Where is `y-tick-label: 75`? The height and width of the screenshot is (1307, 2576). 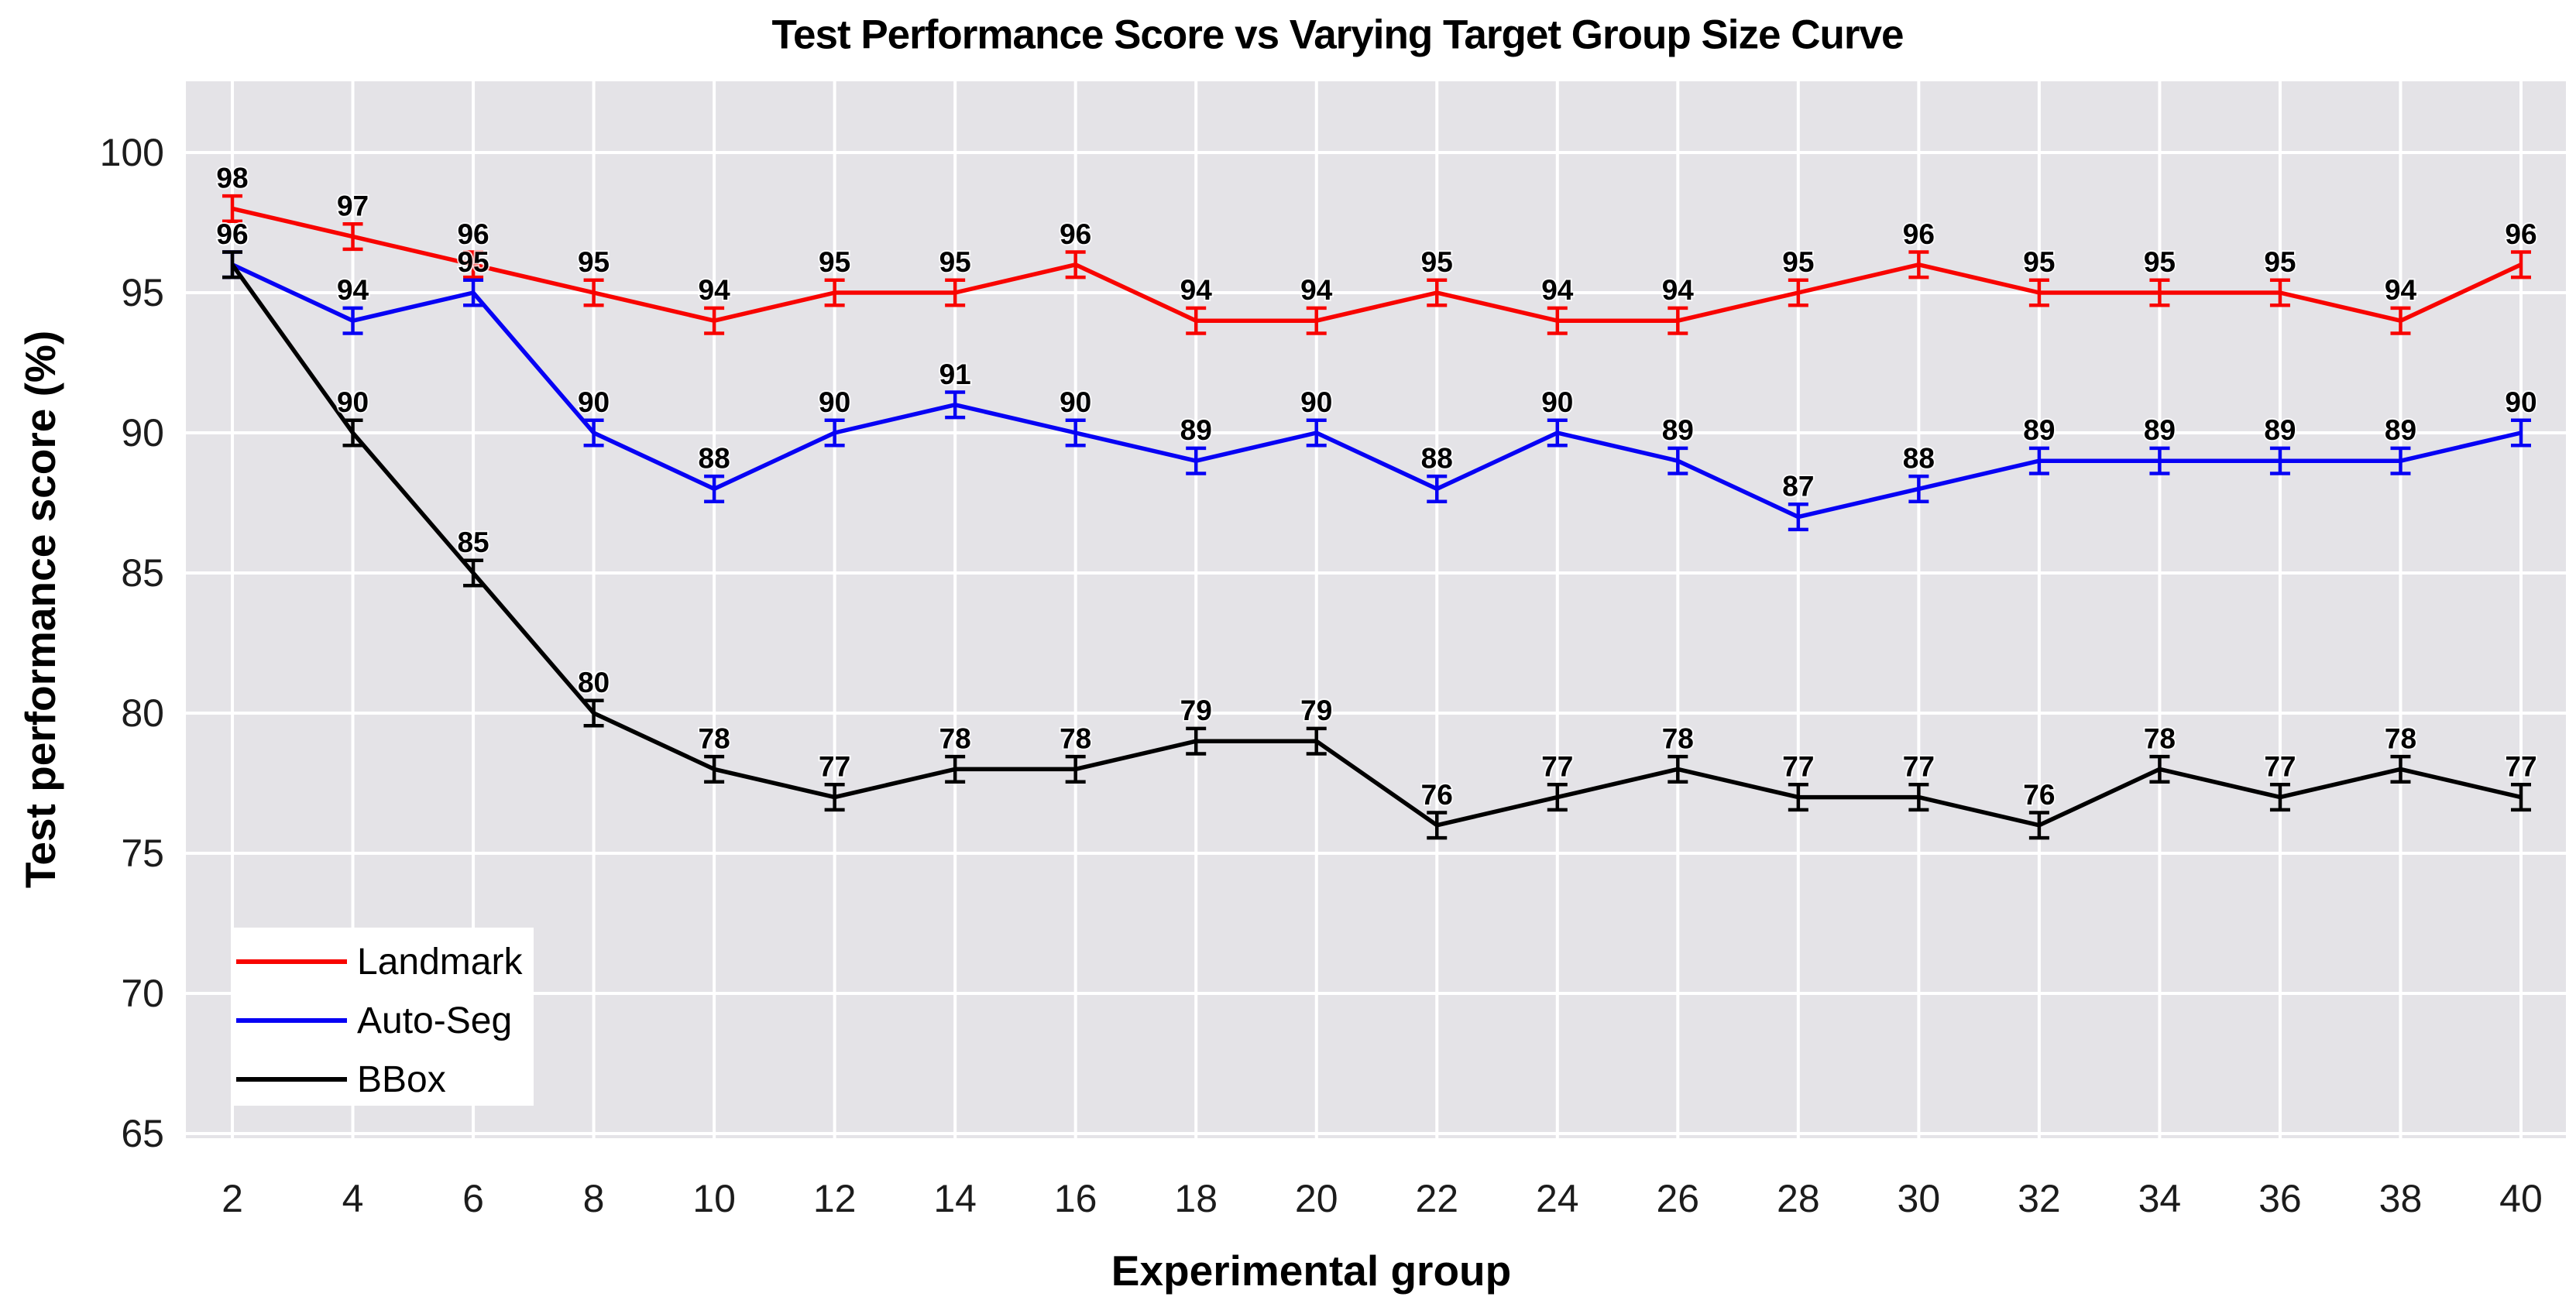 y-tick-label: 75 is located at coordinates (142, 854).